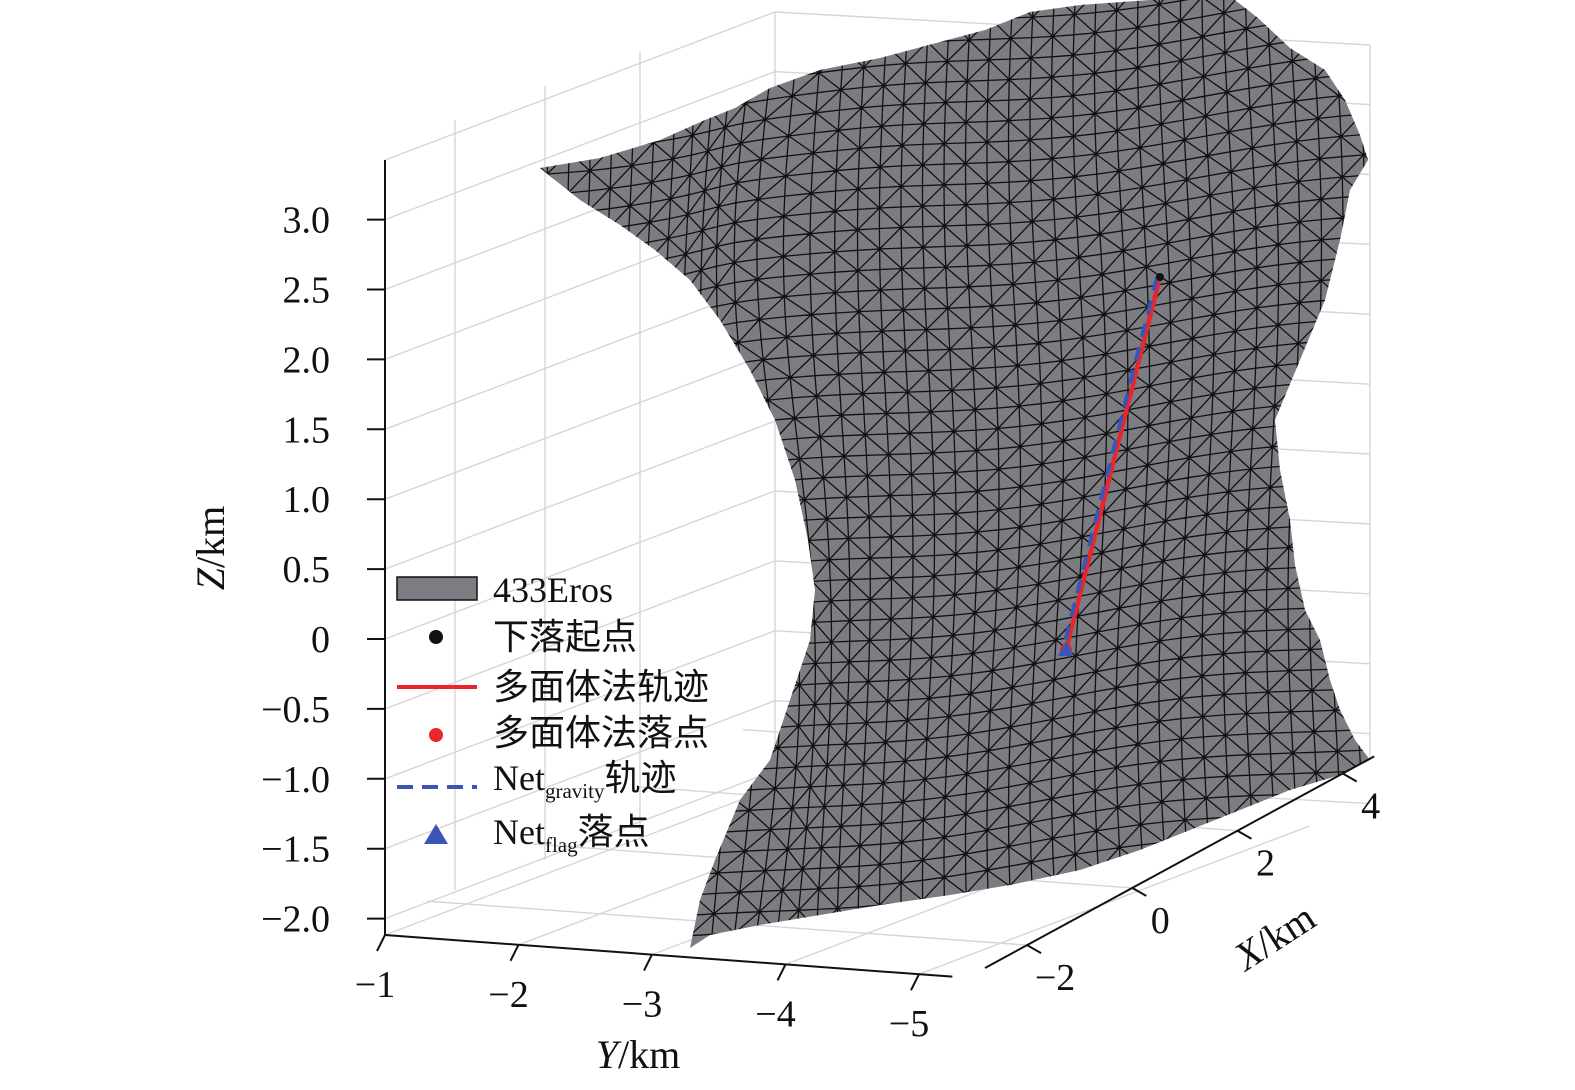 This screenshot has width=1575, height=1090. I want to click on legend-item-start: 下落起点, so click(533, 637).